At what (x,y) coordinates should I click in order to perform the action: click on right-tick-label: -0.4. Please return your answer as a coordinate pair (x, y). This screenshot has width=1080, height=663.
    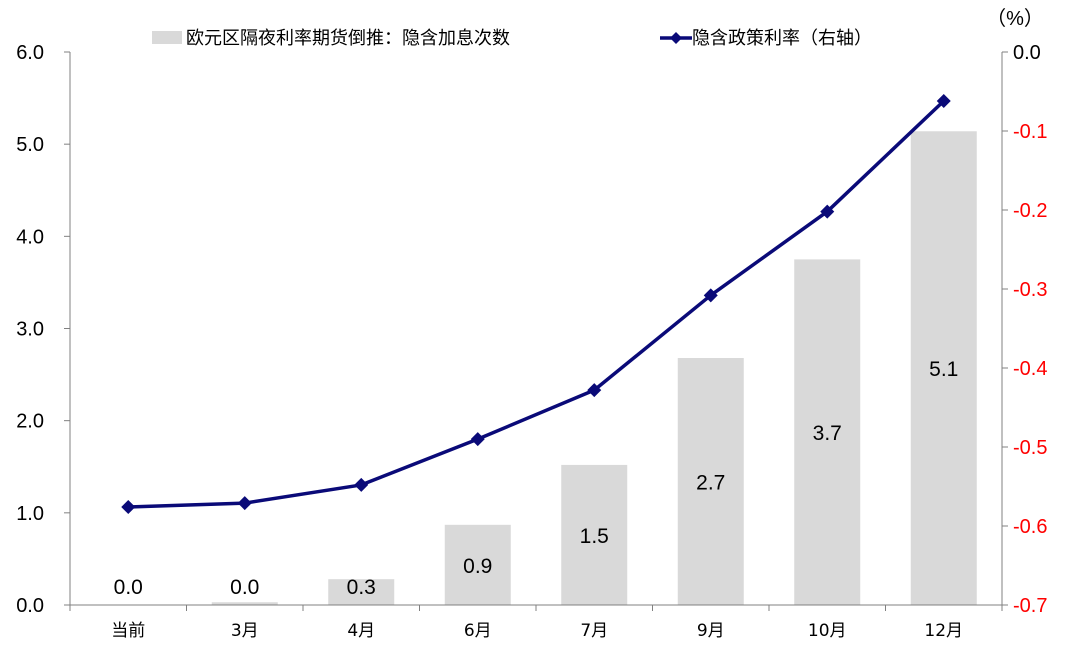
    Looking at the image, I should click on (1030, 369).